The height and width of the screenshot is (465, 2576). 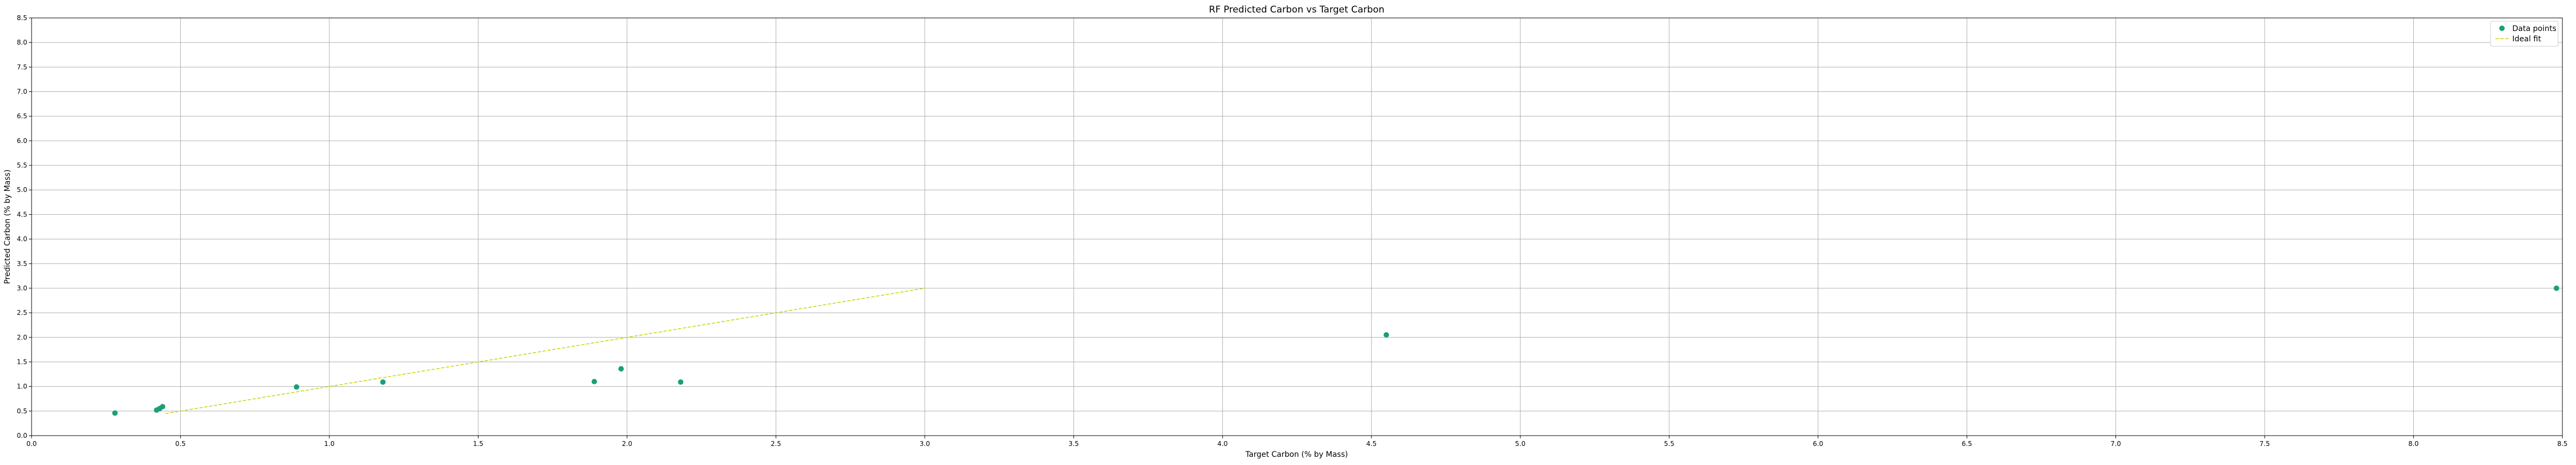 What do you see at coordinates (2265, 444) in the screenshot?
I see `x-tick-label: 7.5` at bounding box center [2265, 444].